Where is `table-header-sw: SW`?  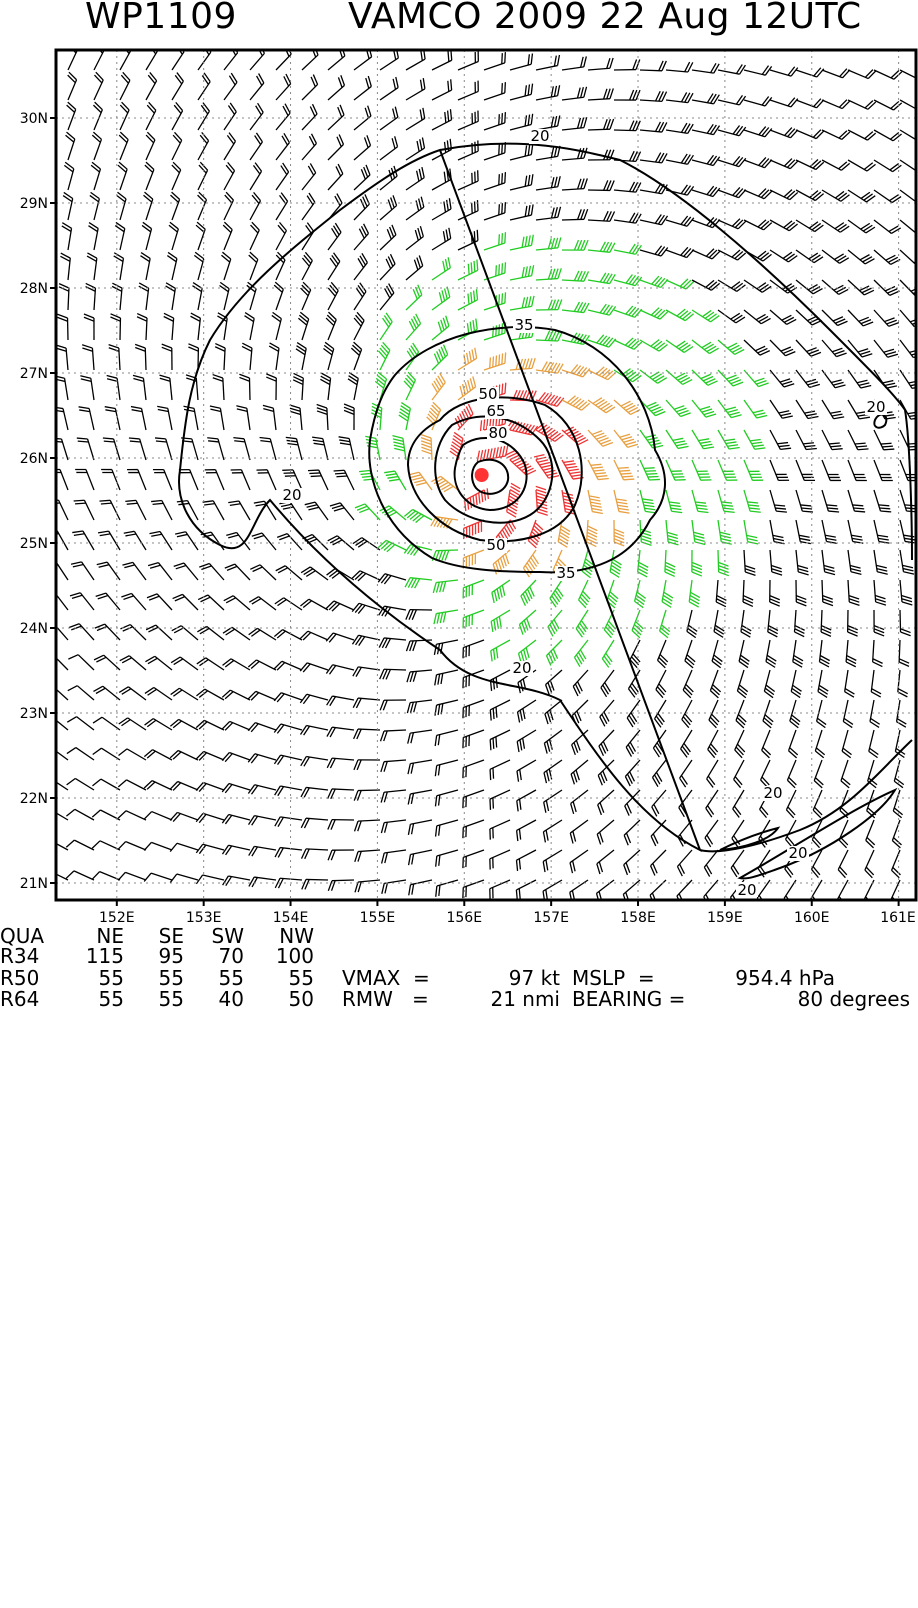 table-header-sw: SW is located at coordinates (212, 936).